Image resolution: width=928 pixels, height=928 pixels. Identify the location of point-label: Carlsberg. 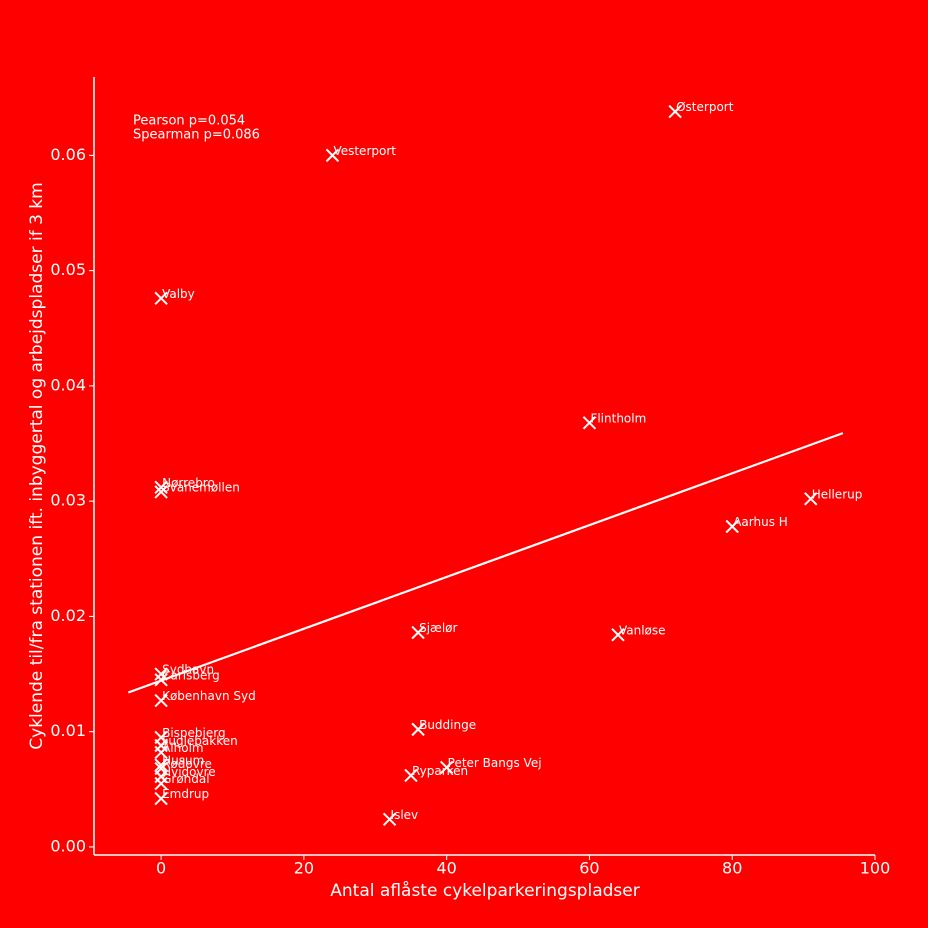
(191, 675).